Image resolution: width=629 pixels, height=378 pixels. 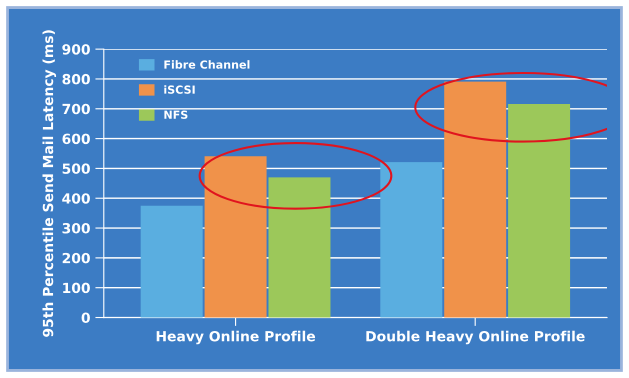 What do you see at coordinates (207, 64) in the screenshot?
I see `legend-label: Fibre Channel` at bounding box center [207, 64].